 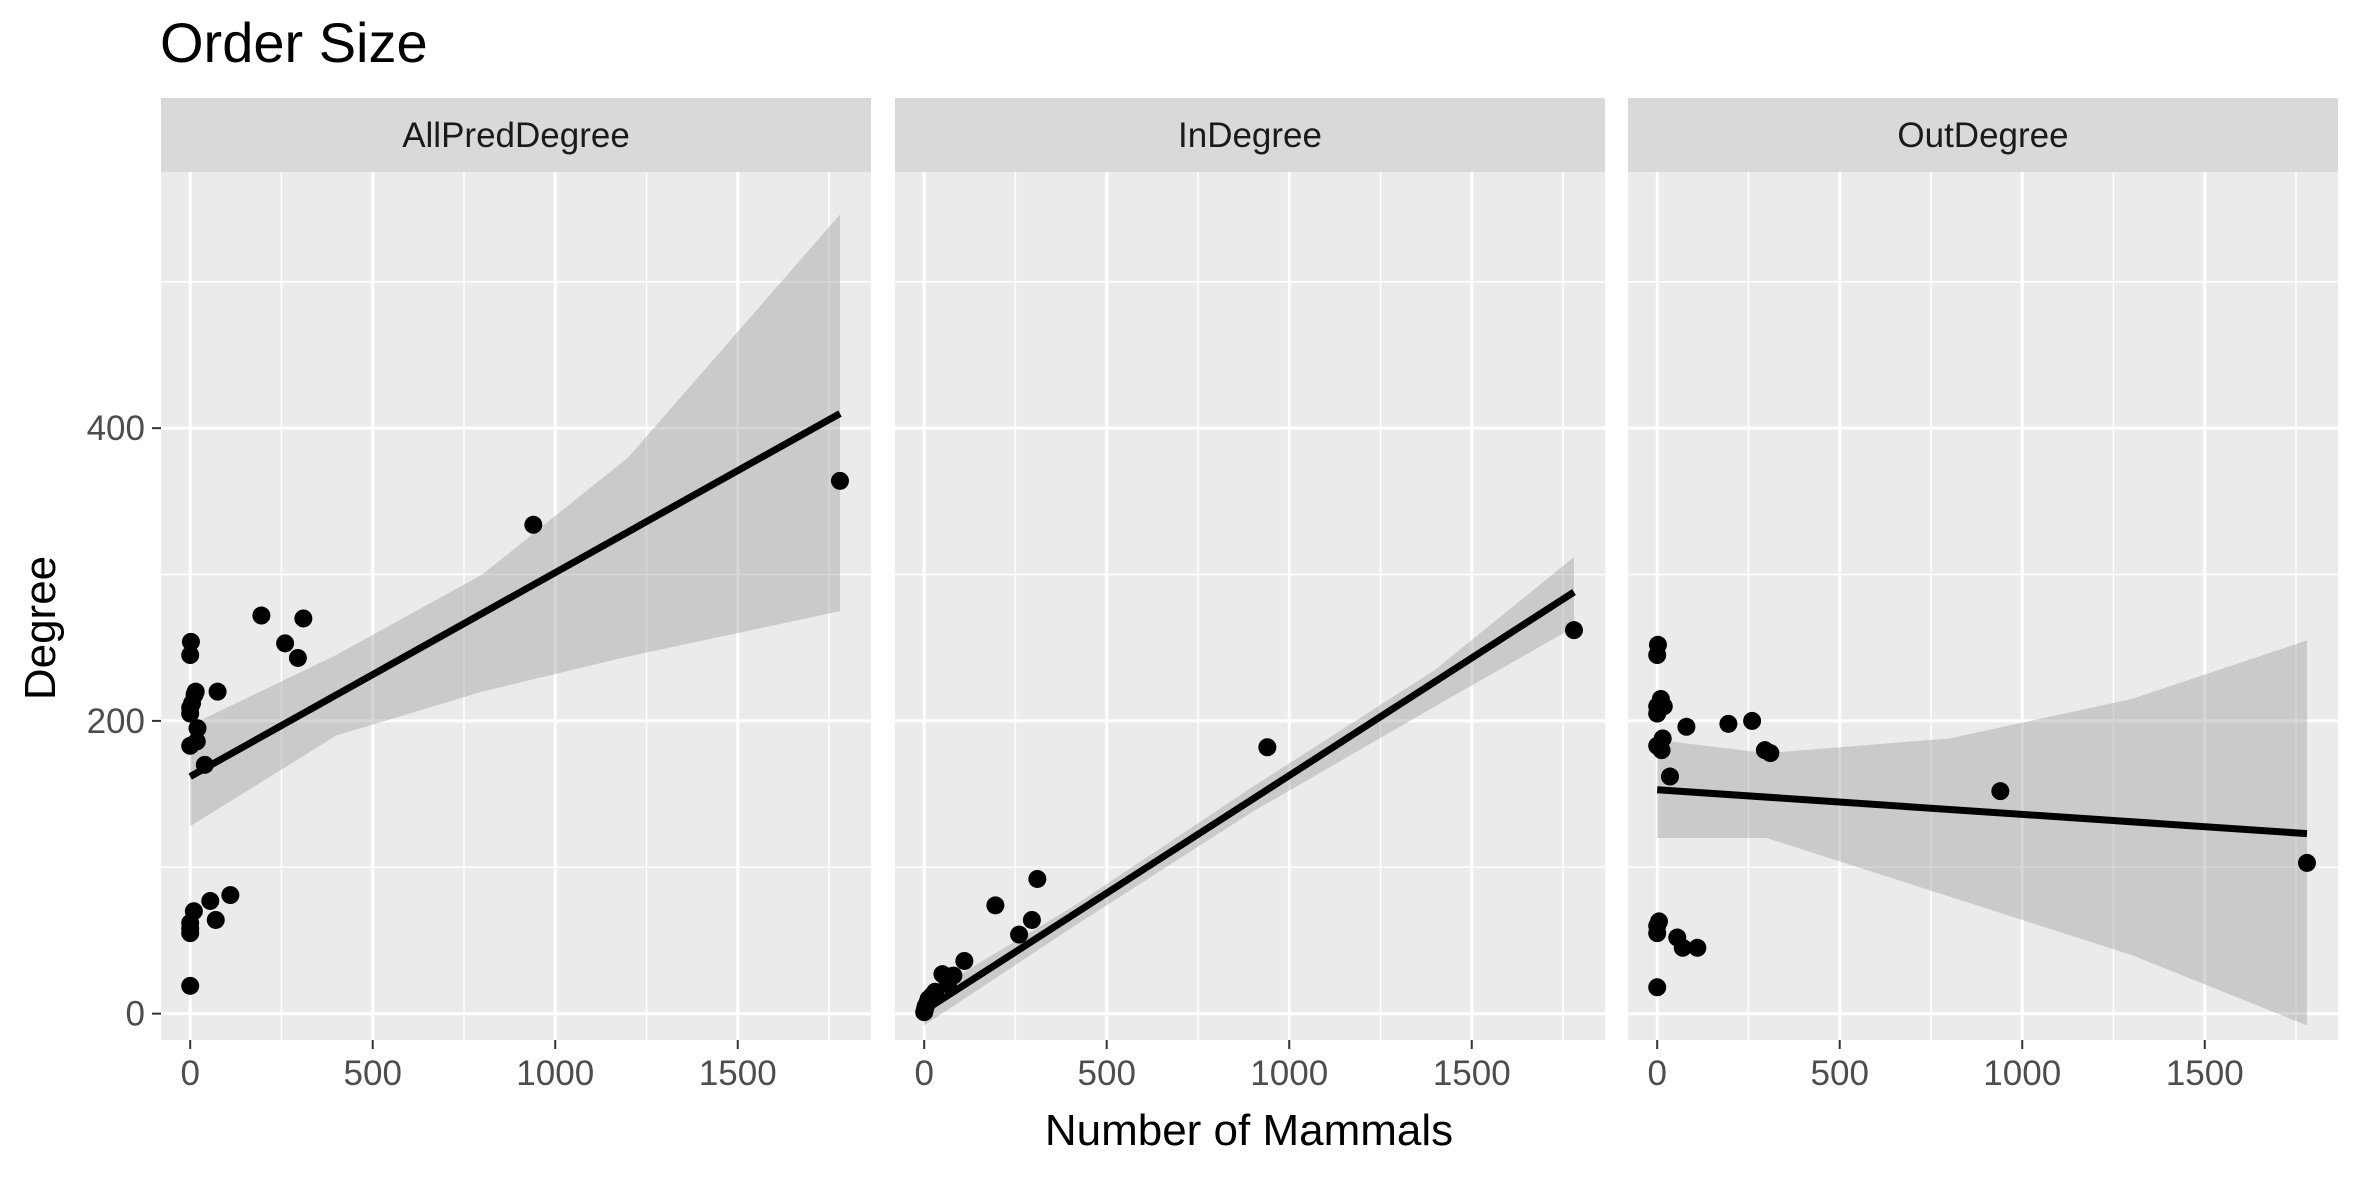 What do you see at coordinates (116, 428) in the screenshot?
I see `y-tick-label: 400` at bounding box center [116, 428].